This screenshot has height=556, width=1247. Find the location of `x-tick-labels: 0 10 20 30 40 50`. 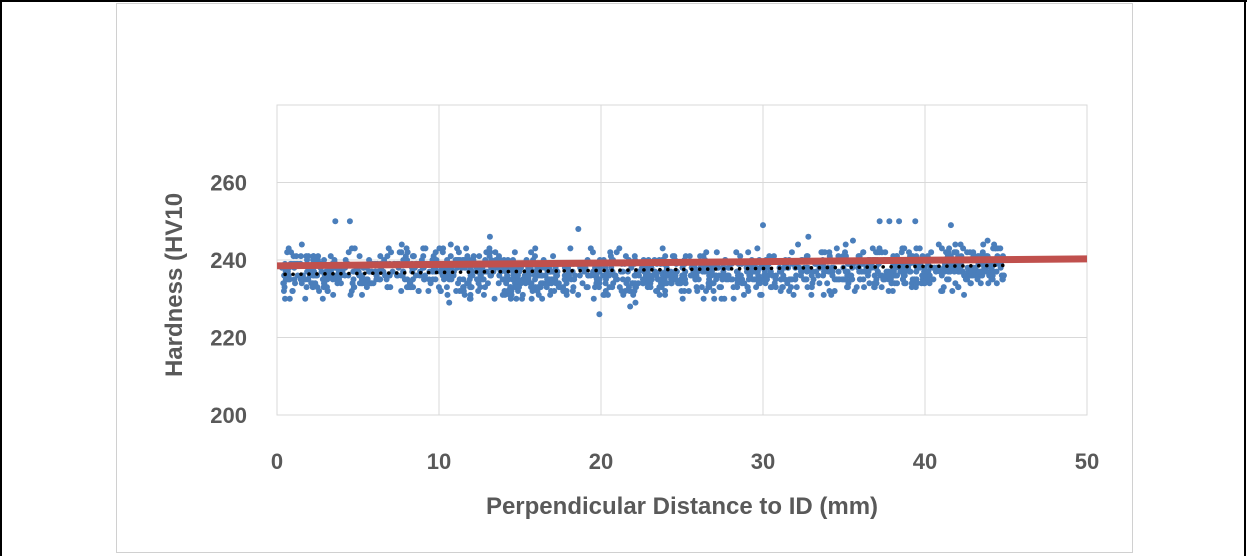

x-tick-labels: 0 10 20 30 40 50 is located at coordinates (685, 461).